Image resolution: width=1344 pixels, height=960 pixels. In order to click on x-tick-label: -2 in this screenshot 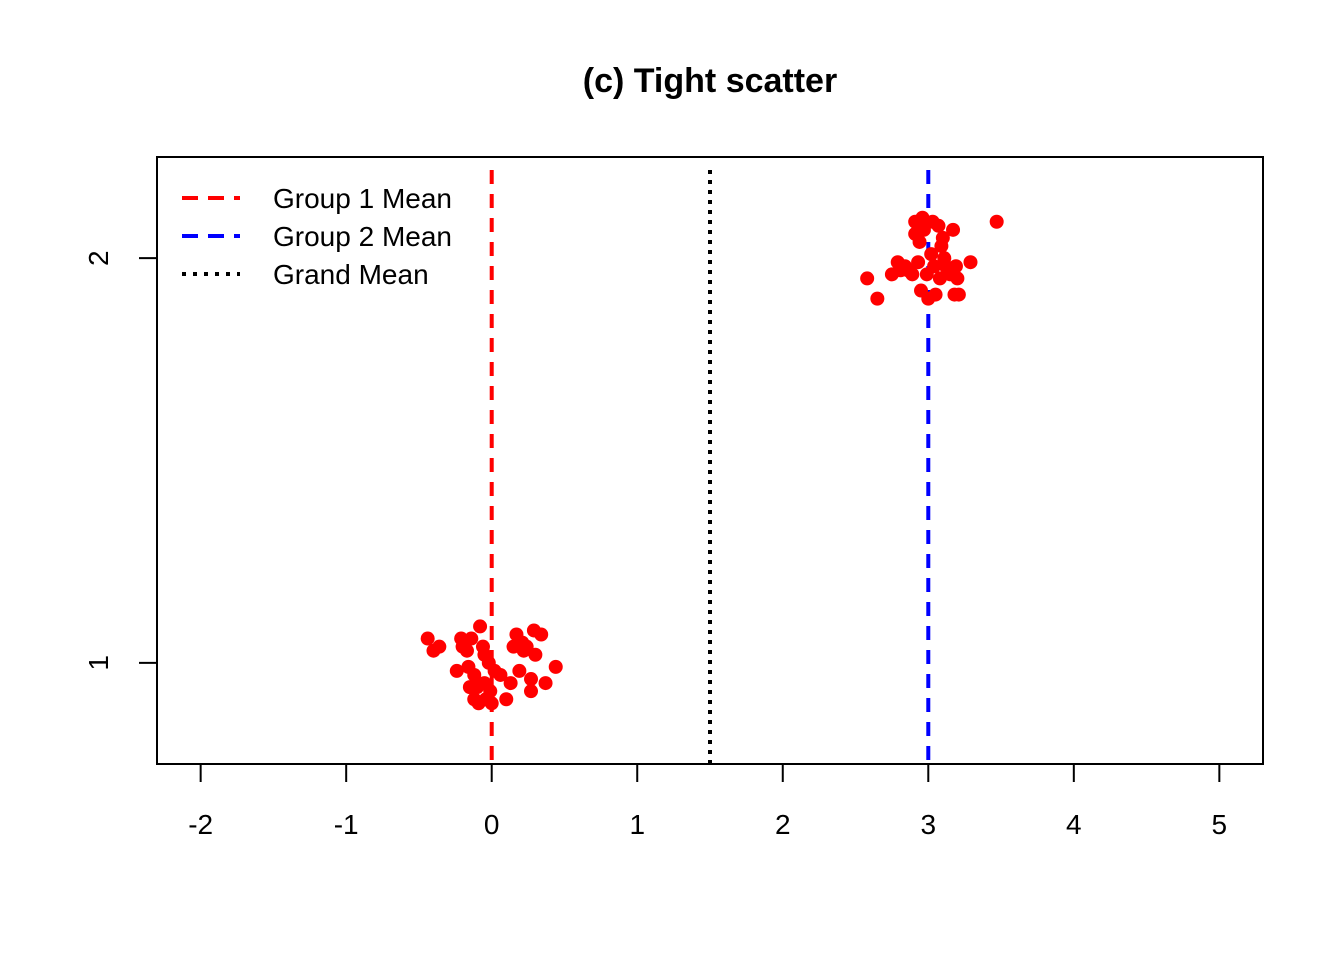, I will do `click(200, 824)`.